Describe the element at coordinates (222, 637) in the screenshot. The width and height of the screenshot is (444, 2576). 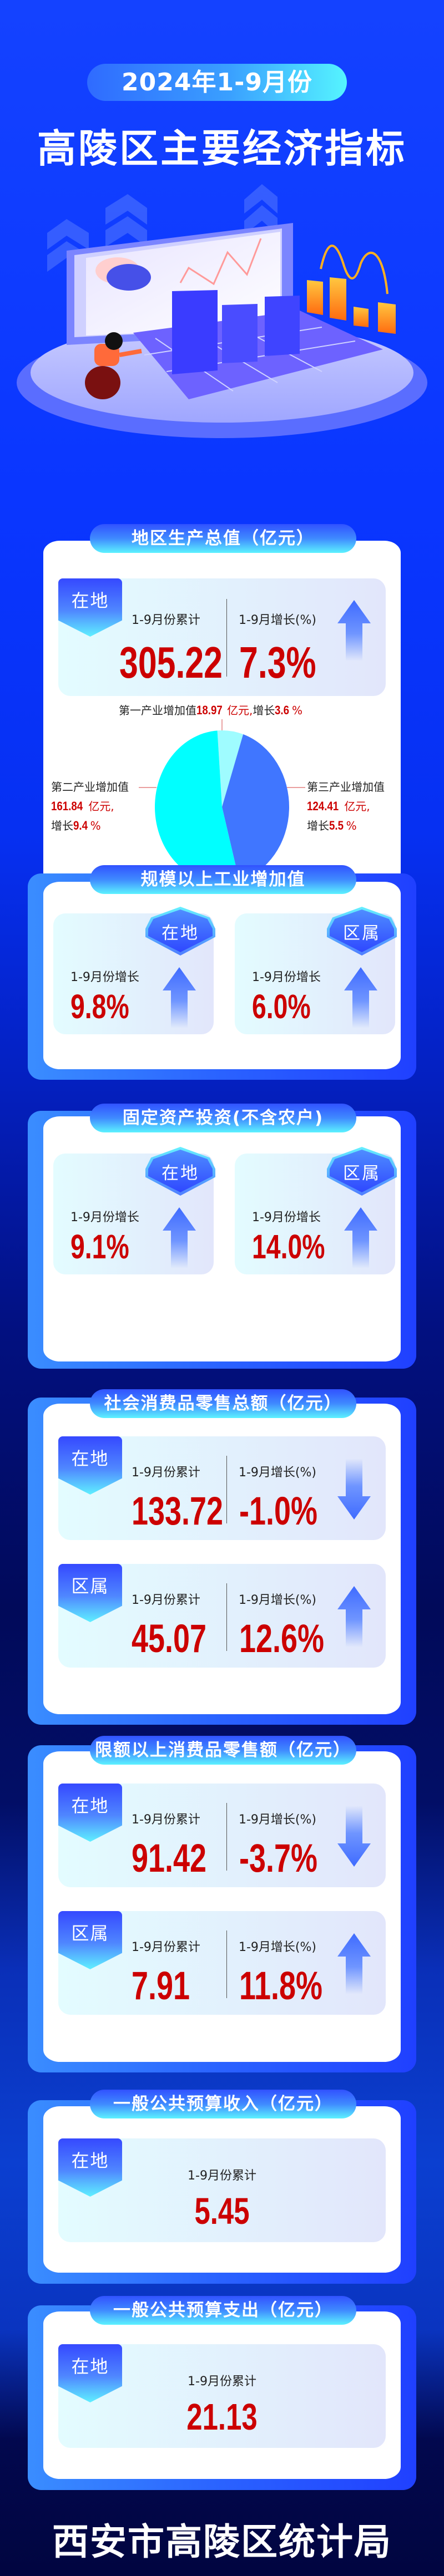
I see `gdp-panel: 在地 1-9月份累计 305.22 1-9月增长(%) 7.3%` at that location.